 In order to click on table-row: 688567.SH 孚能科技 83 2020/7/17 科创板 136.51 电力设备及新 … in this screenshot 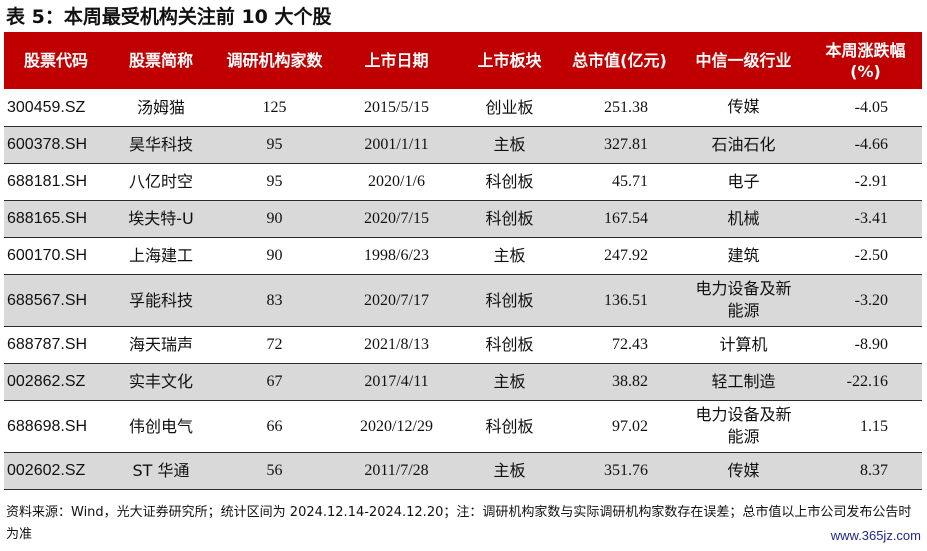, I will do `click(463, 300)`.